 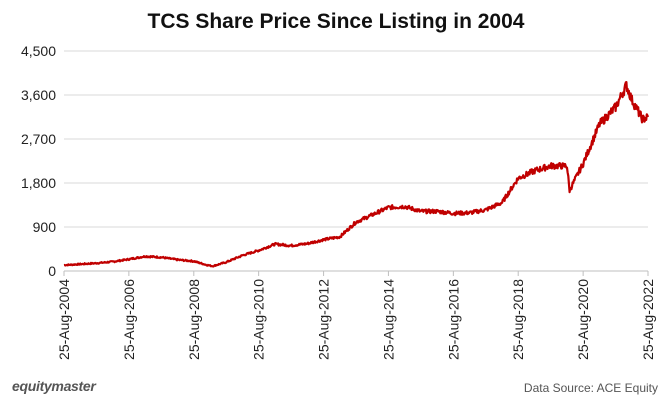 What do you see at coordinates (324, 319) in the screenshot?
I see `x-tick-label: 25-Aug-2012` at bounding box center [324, 319].